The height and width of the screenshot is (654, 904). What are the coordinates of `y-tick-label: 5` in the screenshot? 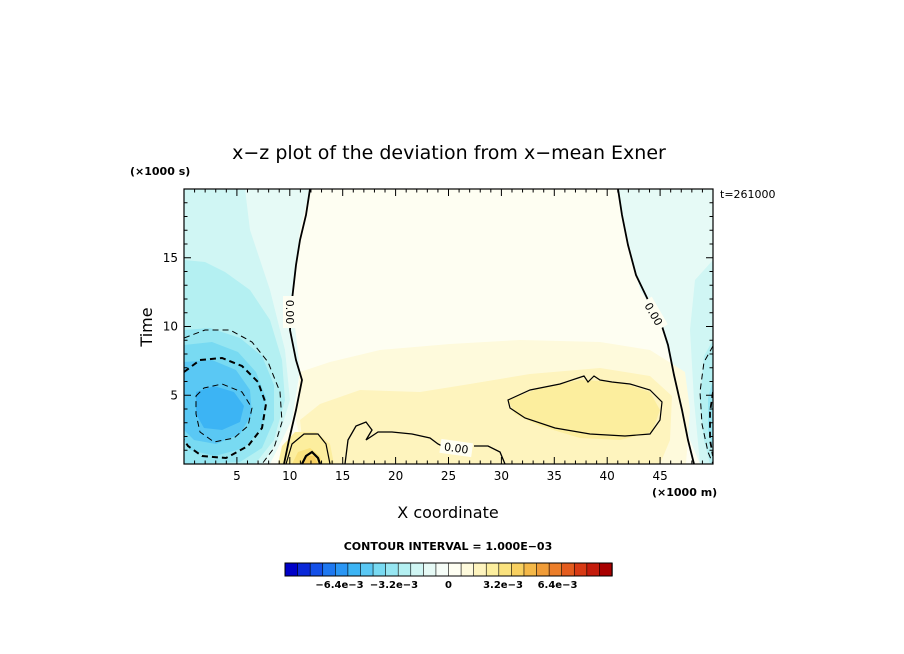 It's located at (174, 395).